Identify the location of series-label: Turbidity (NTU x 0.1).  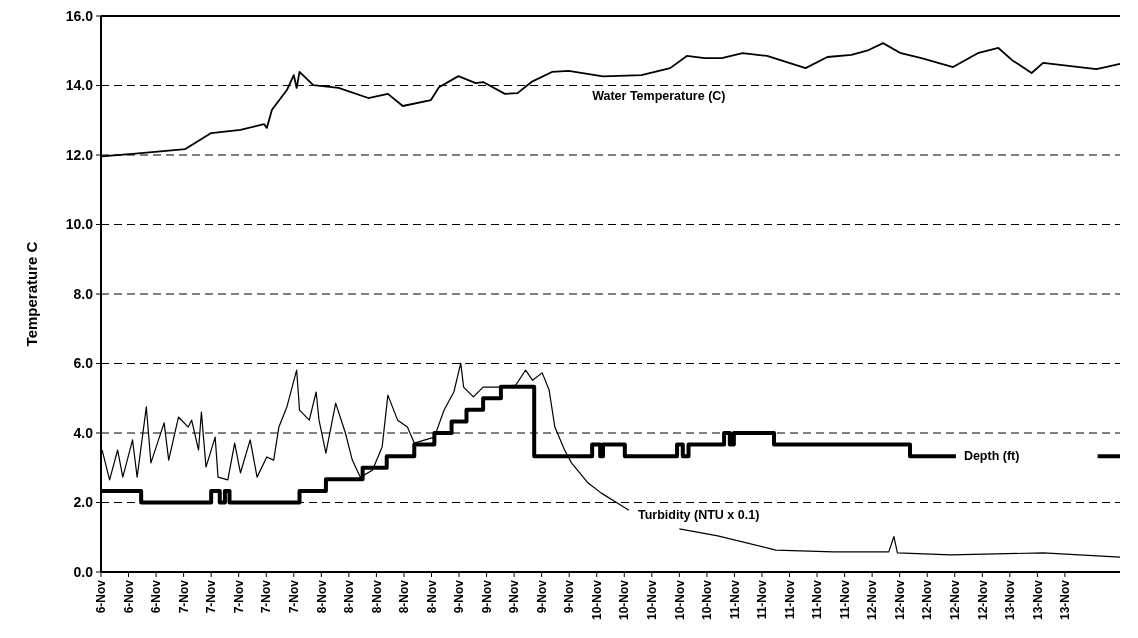
(699, 515).